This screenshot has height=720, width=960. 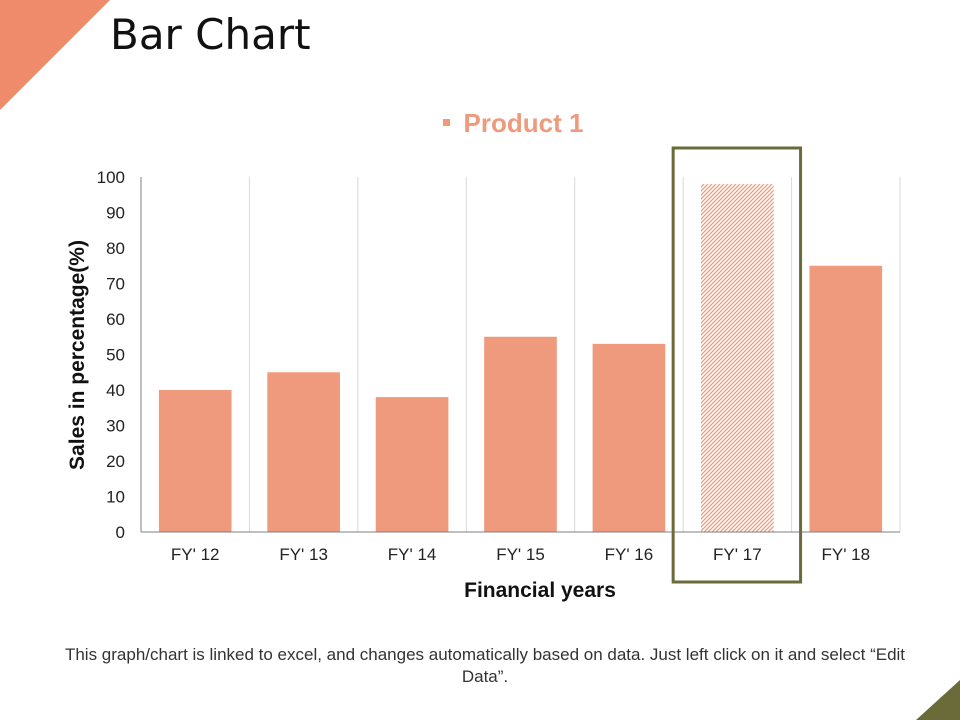 I want to click on y-tick-labels: 0 10 20 30 40 50 60 70 80 90 100, so click(x=111, y=355).